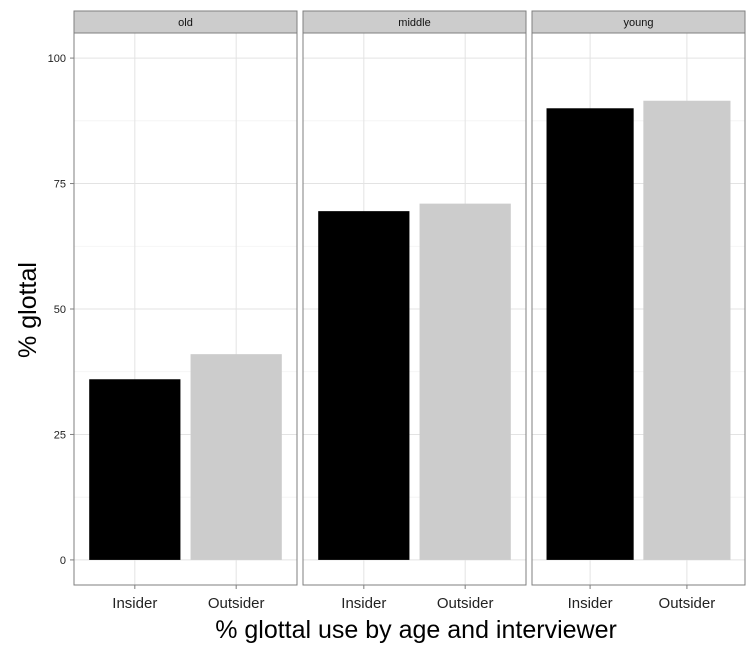 The width and height of the screenshot is (746, 646). Describe the element at coordinates (63, 561) in the screenshot. I see `y-tick-label: 0` at that location.